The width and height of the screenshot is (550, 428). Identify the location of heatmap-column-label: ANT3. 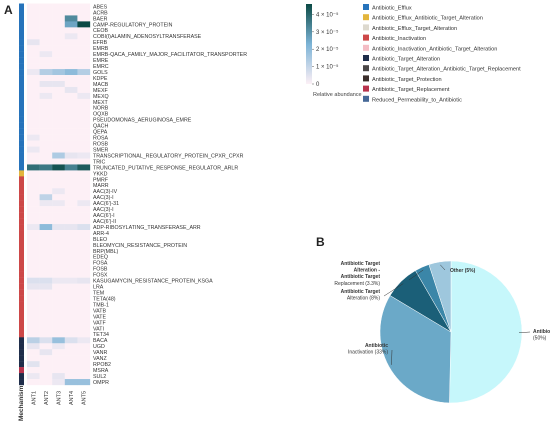
(60, 398).